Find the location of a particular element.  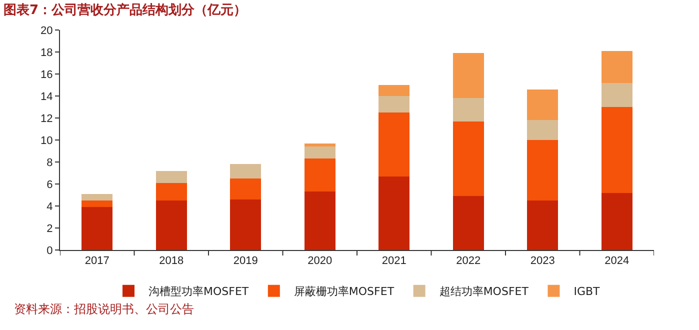

chart-title: 图表7：公司营收分产品结构划分（亿元） is located at coordinates (125, 10).